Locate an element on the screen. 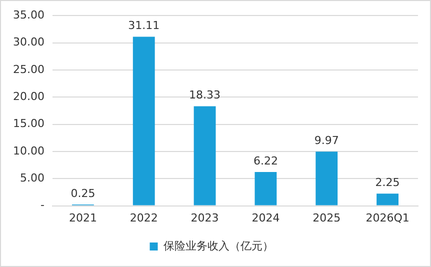  data-label: 9.97 is located at coordinates (326, 140).